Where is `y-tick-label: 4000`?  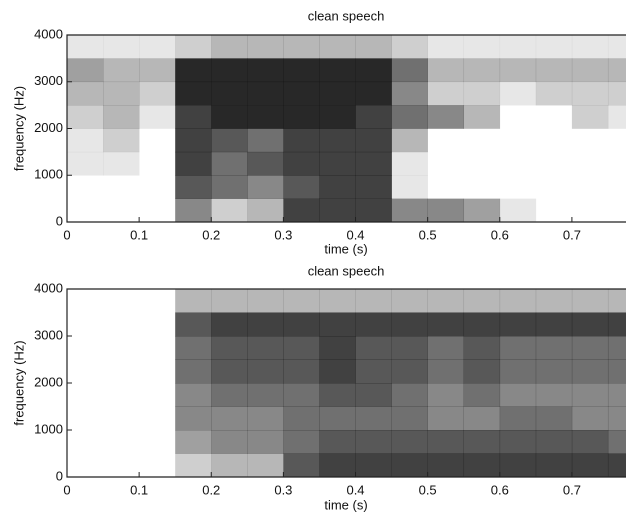
y-tick-label: 4000 is located at coordinates (48, 33).